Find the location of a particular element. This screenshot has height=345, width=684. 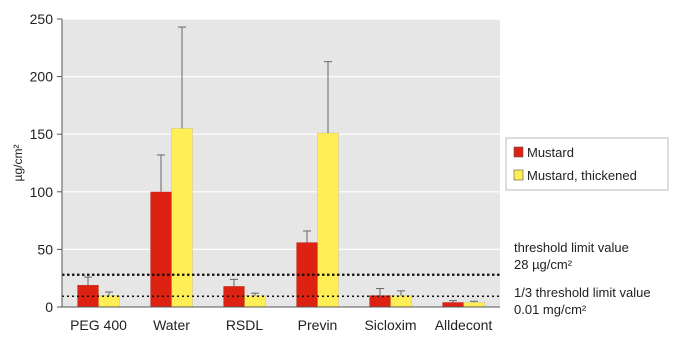

y-tick-label: 250 is located at coordinates (42, 19).